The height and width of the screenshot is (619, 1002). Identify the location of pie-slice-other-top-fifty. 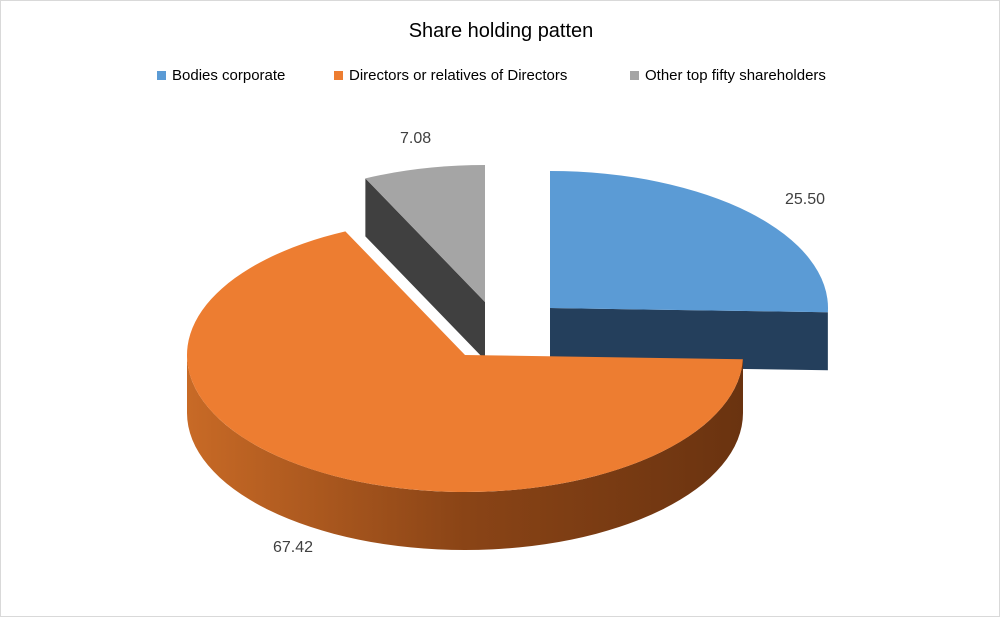
(425, 233).